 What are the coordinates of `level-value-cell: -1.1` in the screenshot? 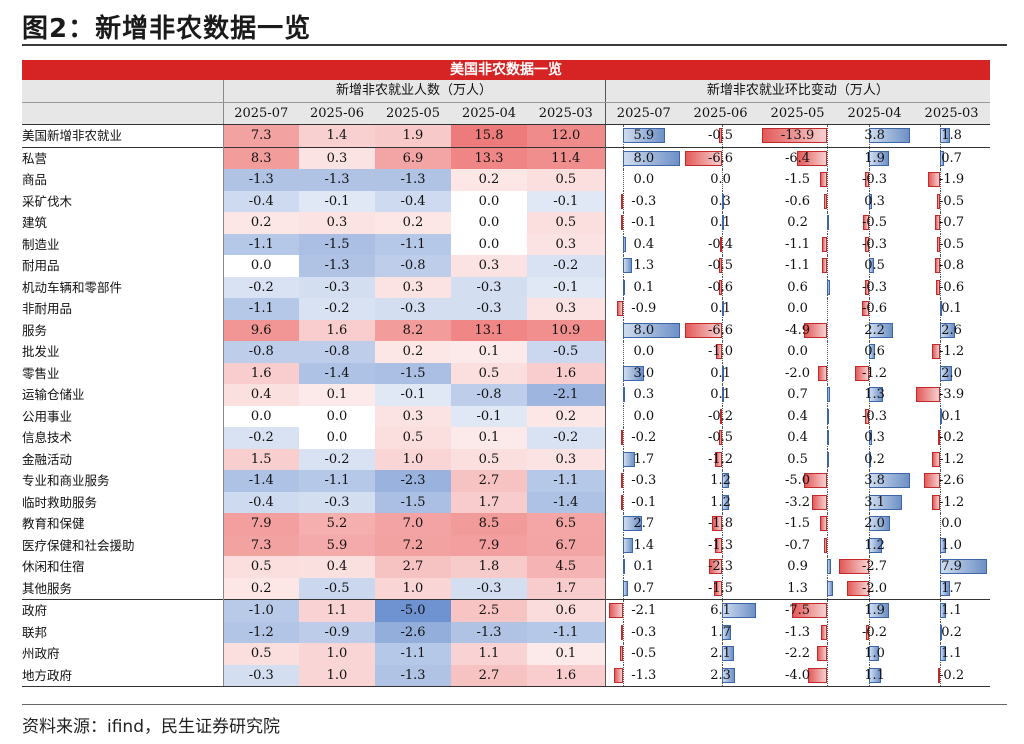 It's located at (260, 244).